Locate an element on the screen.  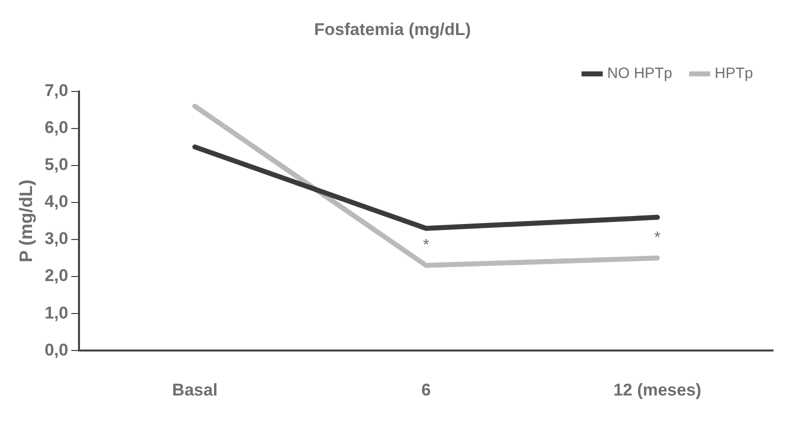
y-tick-label: 6,0 is located at coordinates (56, 128).